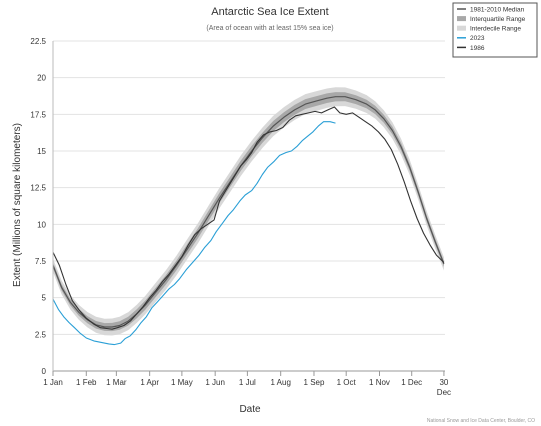 The image size is (541, 426). I want to click on y-tick-label: 22.5, so click(38, 41).